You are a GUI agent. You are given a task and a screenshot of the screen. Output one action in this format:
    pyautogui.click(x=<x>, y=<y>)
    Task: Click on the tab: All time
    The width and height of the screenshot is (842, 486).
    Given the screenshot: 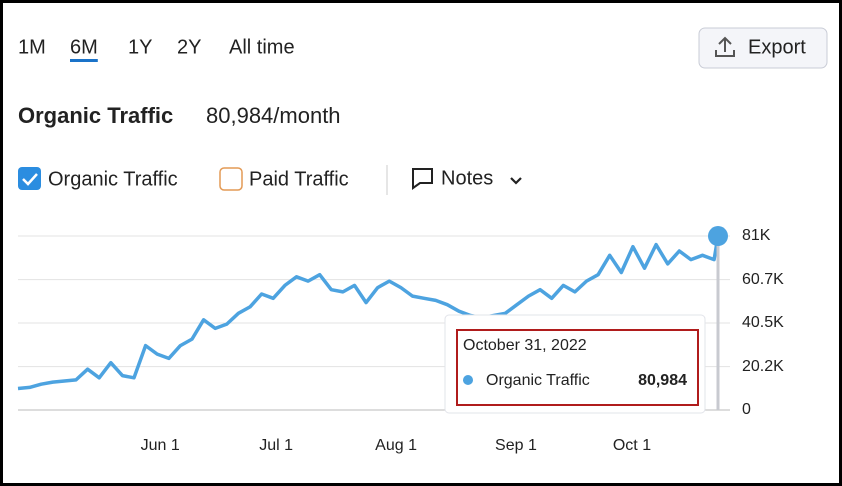 What is the action you would take?
    pyautogui.click(x=262, y=47)
    